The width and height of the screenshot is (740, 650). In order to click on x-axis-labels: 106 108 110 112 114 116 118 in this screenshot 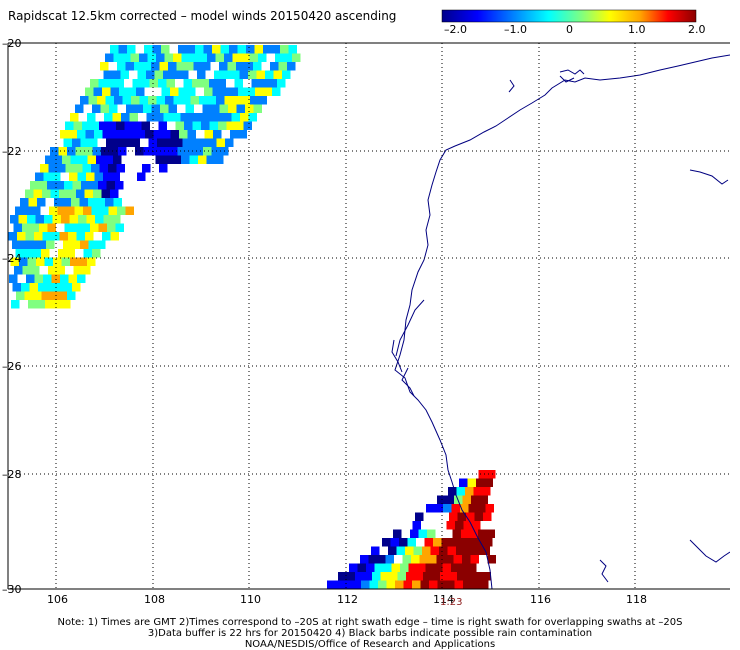, I will do `click(347, 599)`.